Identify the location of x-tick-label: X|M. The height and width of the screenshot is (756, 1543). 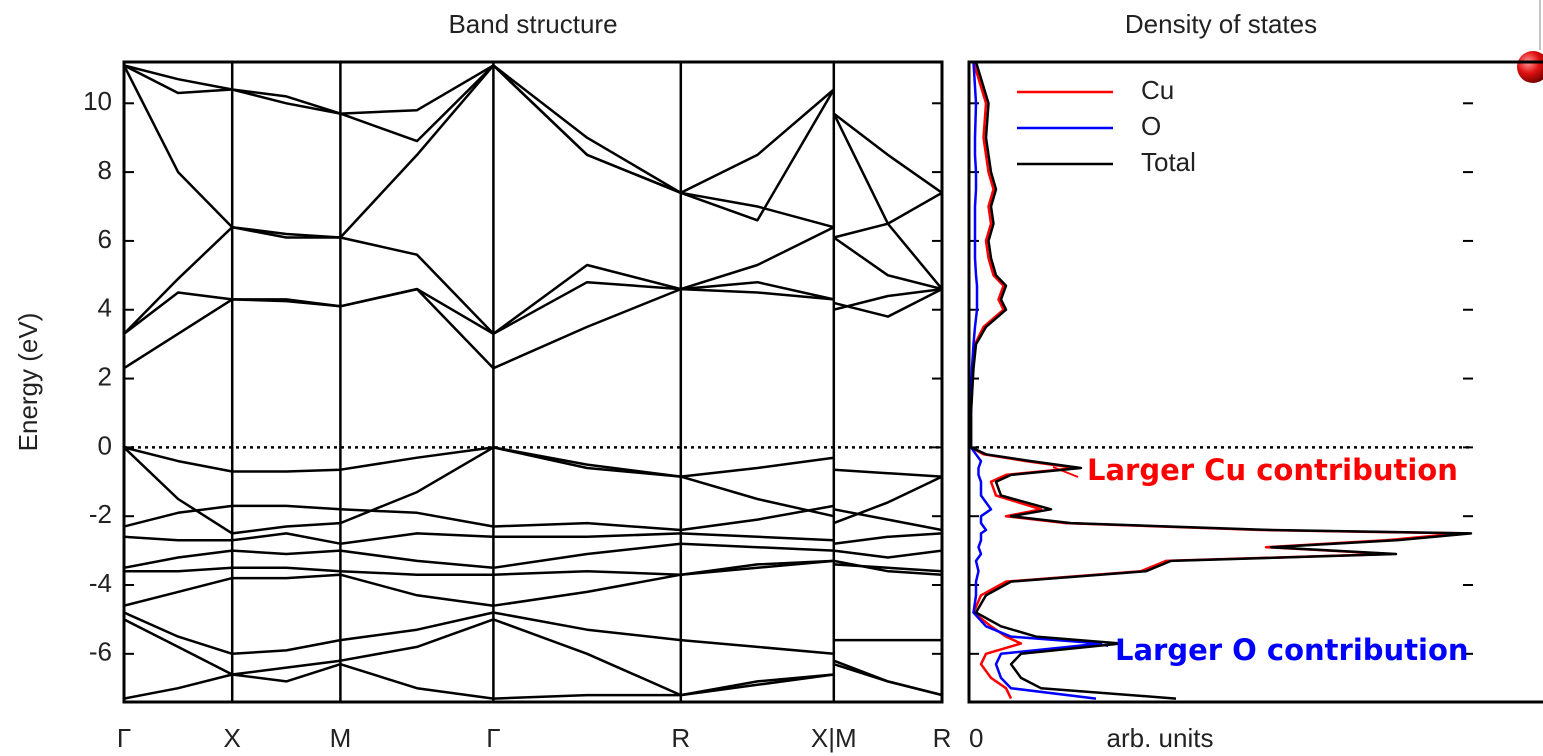
(834, 738).